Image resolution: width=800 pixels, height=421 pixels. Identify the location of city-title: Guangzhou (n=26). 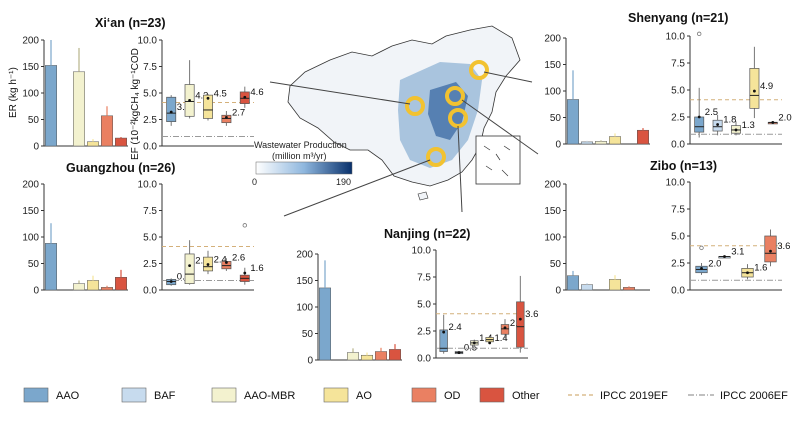
(120, 168).